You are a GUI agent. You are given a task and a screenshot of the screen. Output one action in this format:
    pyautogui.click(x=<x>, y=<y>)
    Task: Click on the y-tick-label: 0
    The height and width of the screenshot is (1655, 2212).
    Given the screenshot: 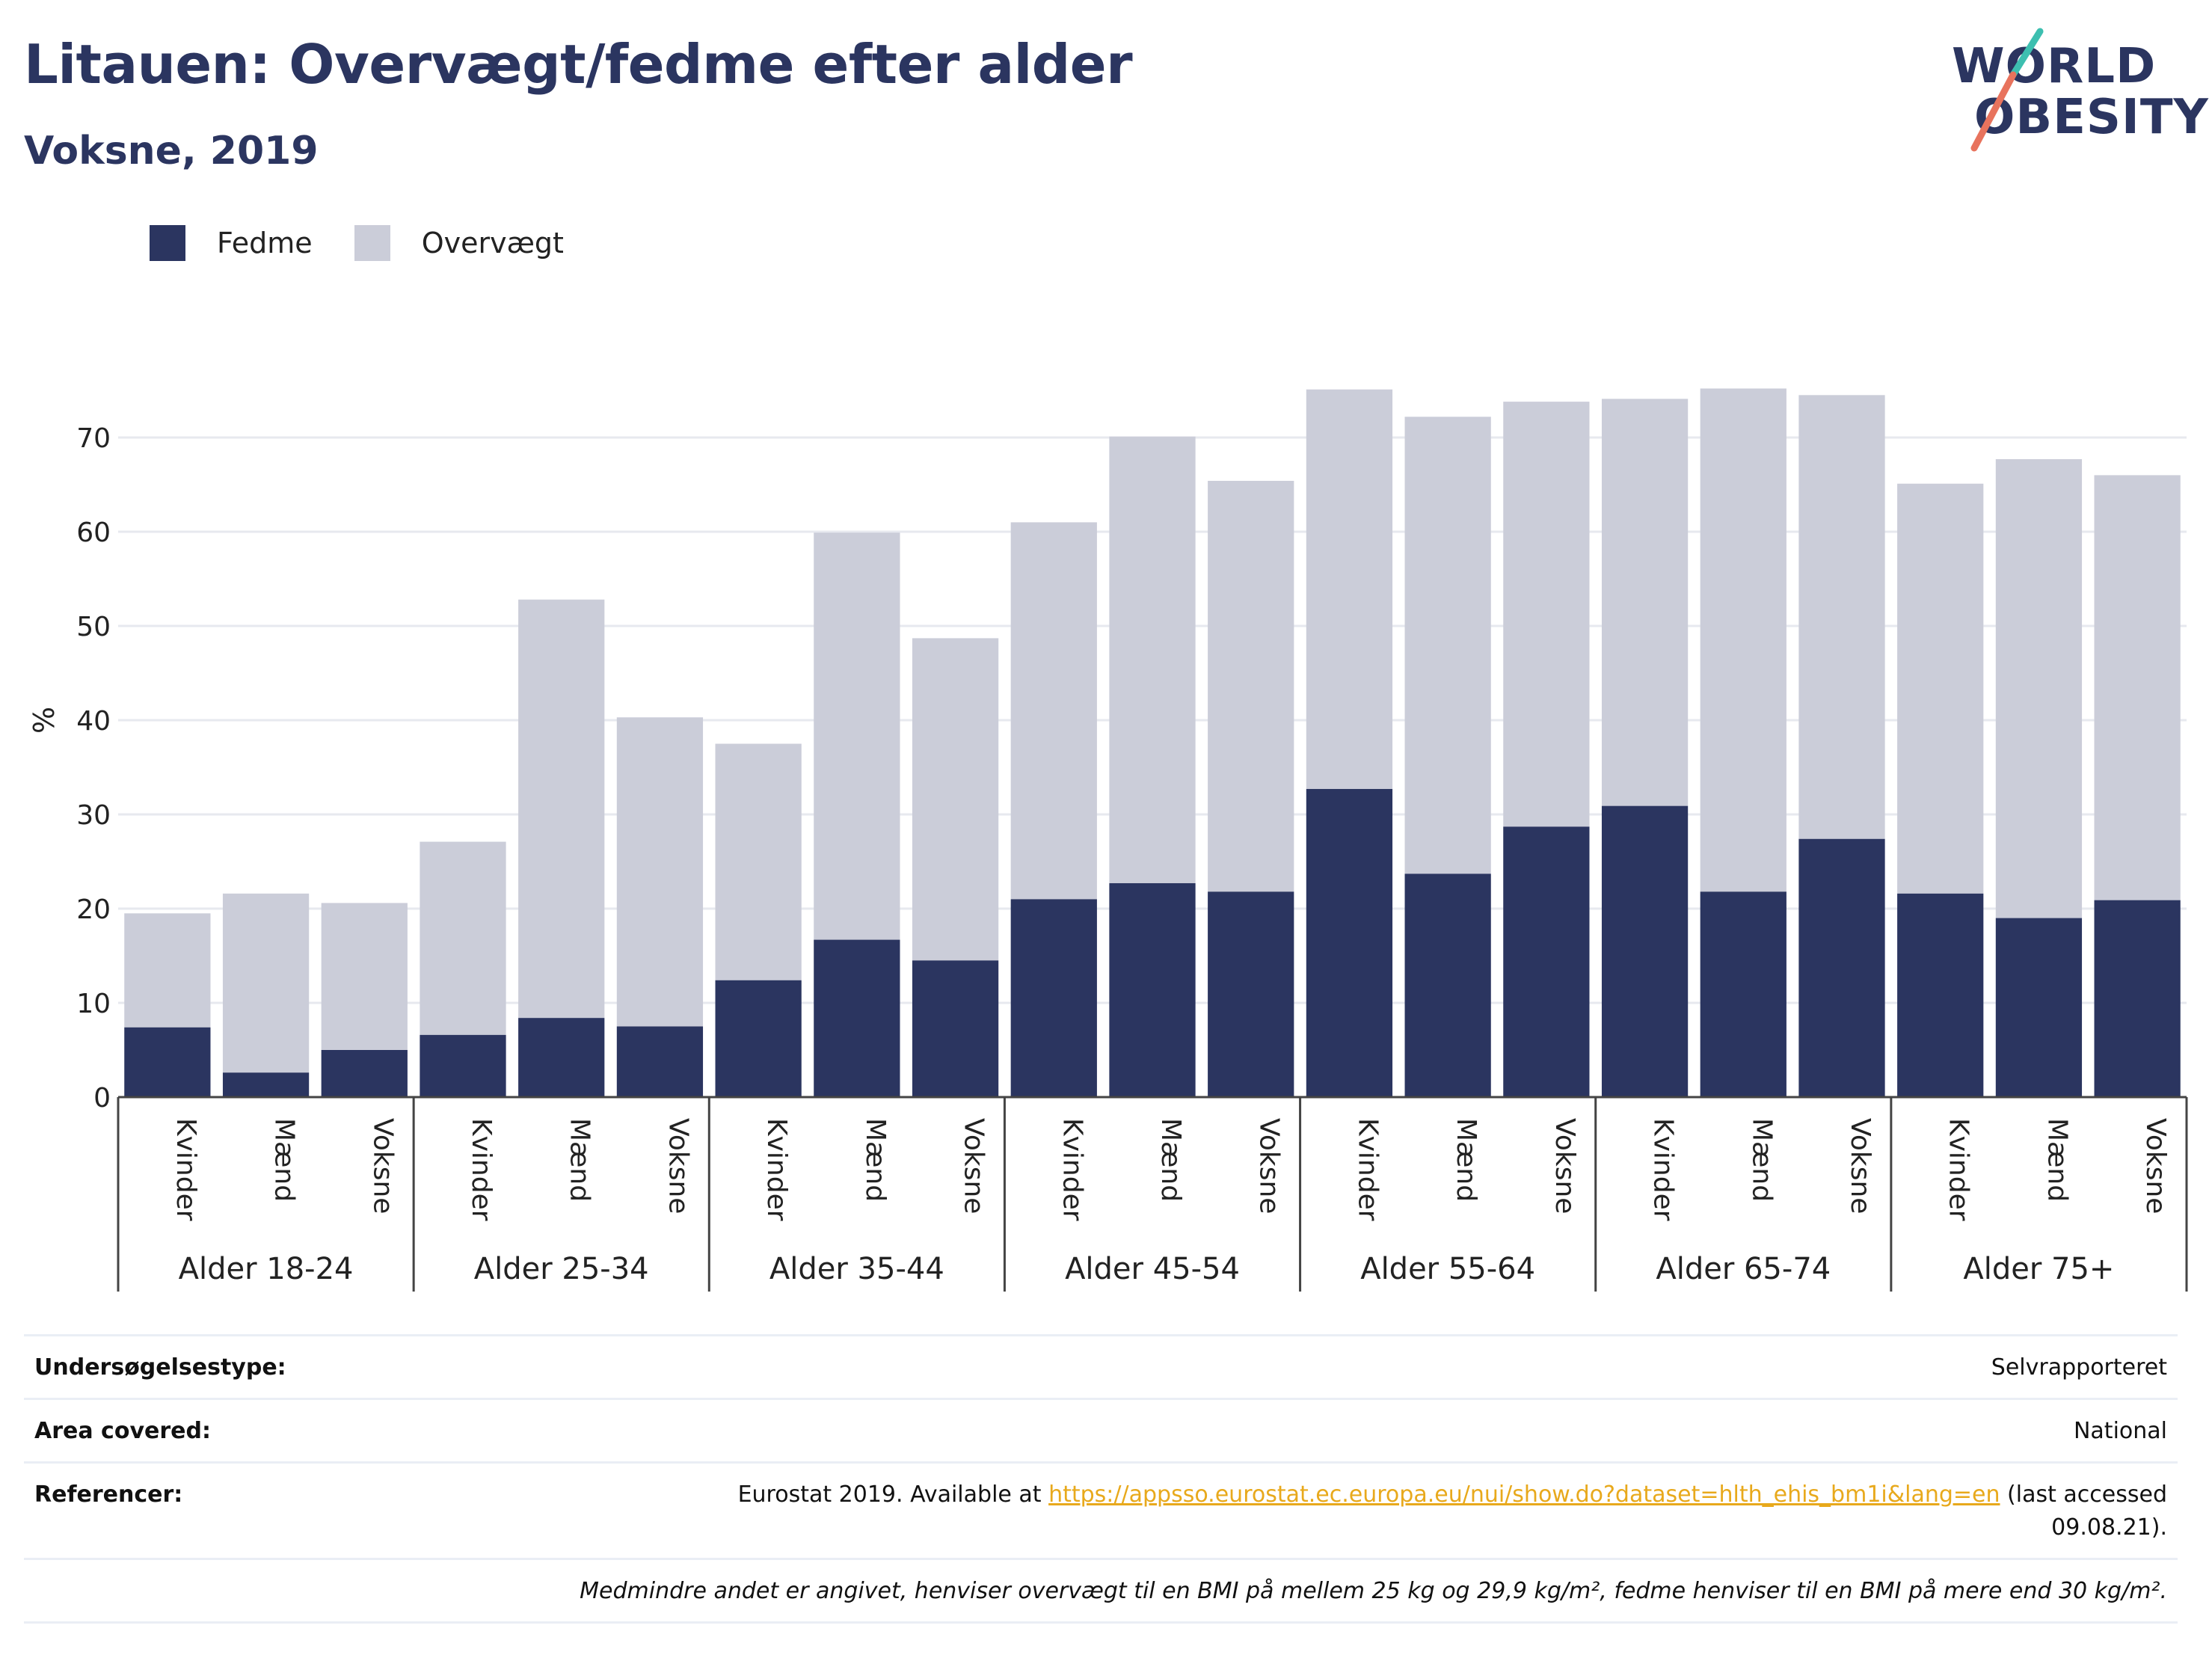 What is the action you would take?
    pyautogui.click(x=102, y=1098)
    